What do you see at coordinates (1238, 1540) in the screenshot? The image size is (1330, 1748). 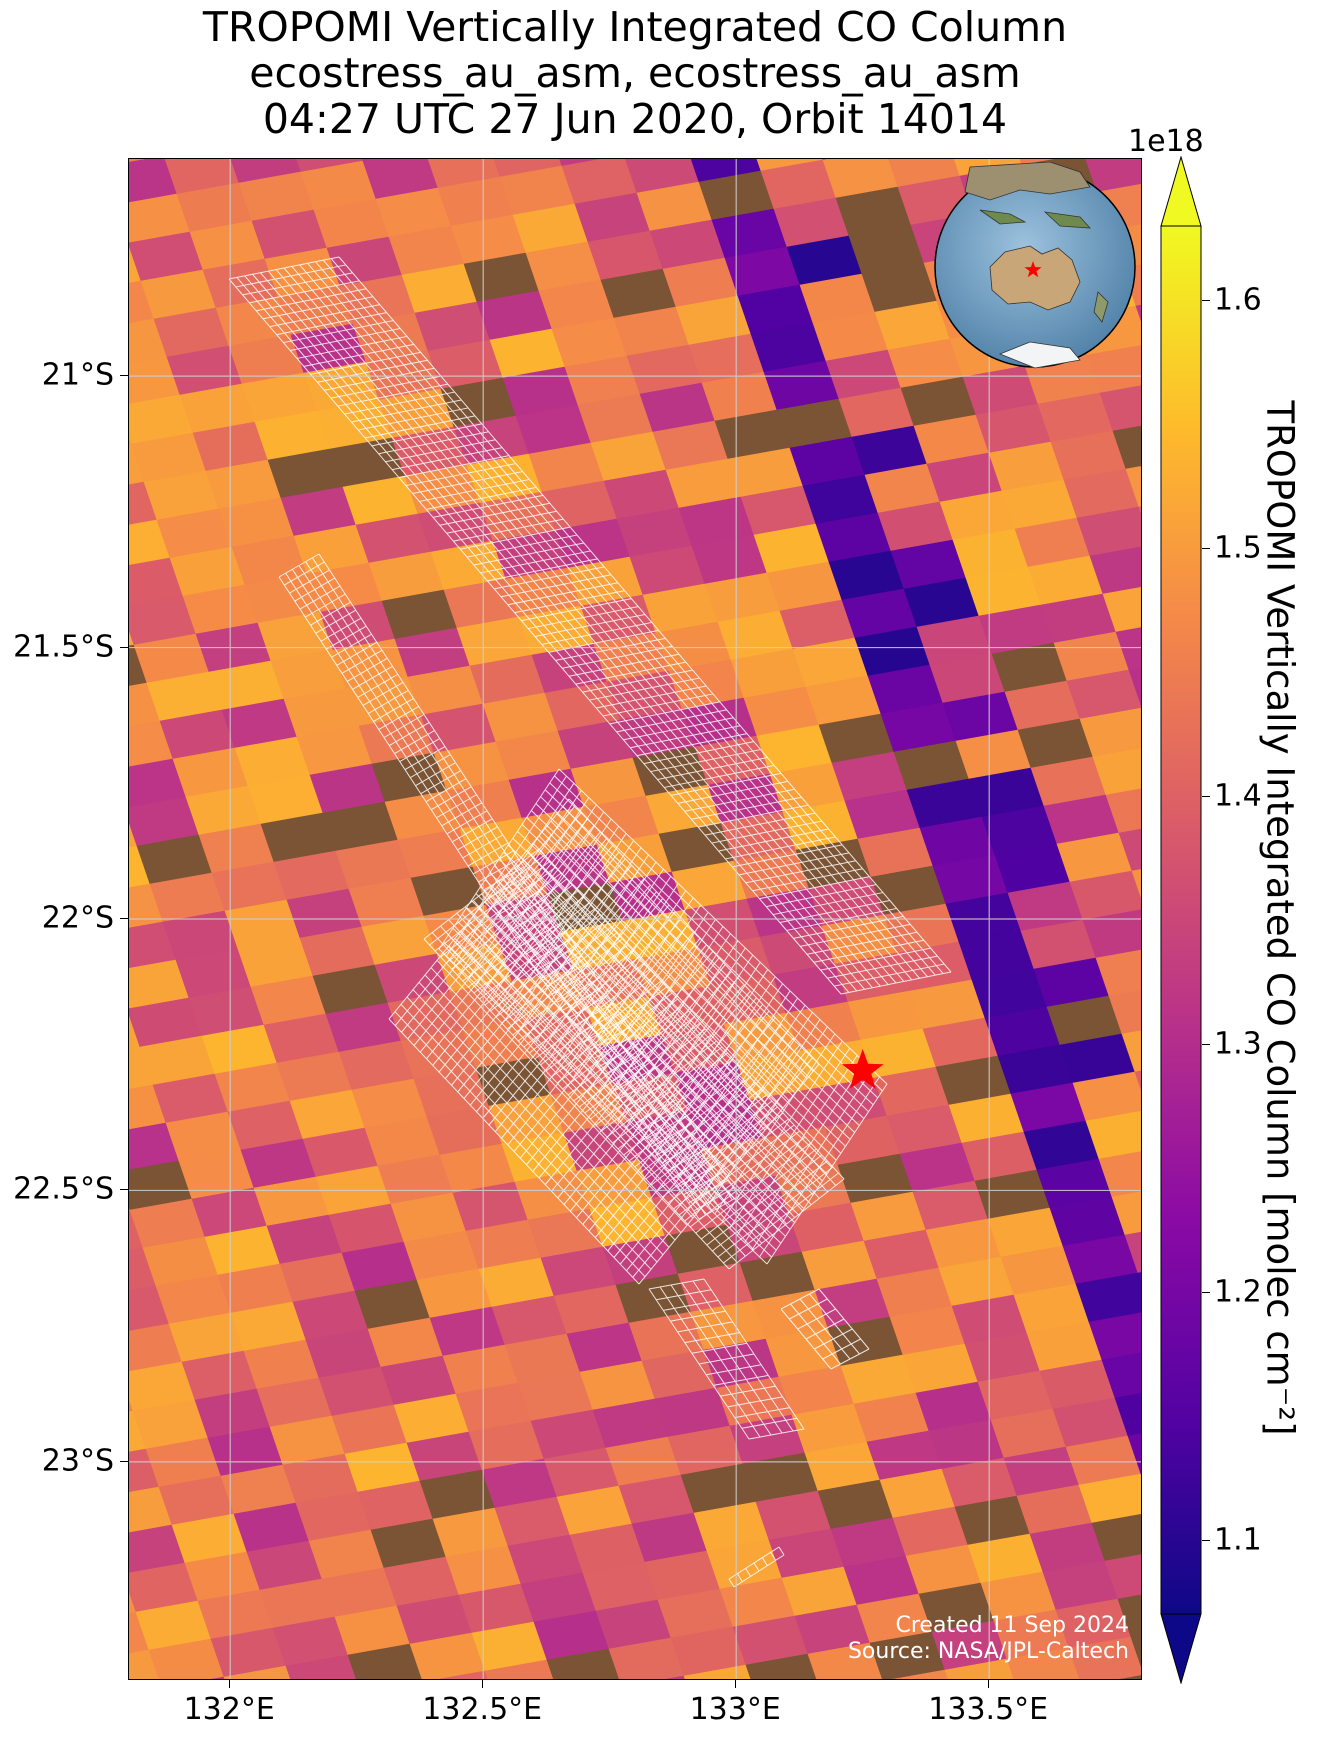 I see `colorbar-tick-label: 1.1` at bounding box center [1238, 1540].